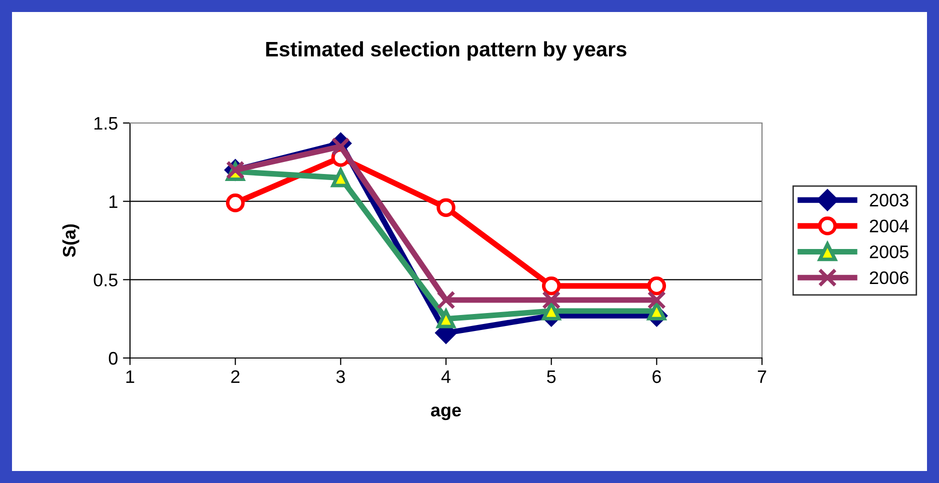 The image size is (939, 483). Describe the element at coordinates (340, 377) in the screenshot. I see `x-tick-label: 3` at that location.